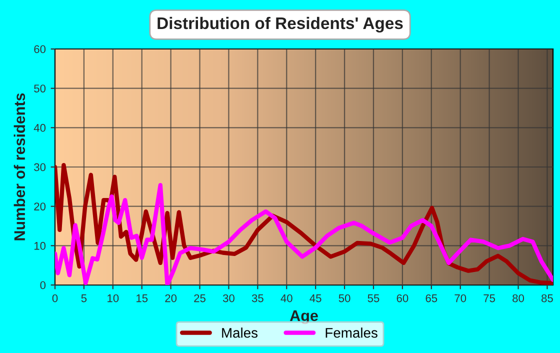 The image size is (560, 353). Describe the element at coordinates (490, 298) in the screenshot. I see `x-tick-label: 75` at that location.